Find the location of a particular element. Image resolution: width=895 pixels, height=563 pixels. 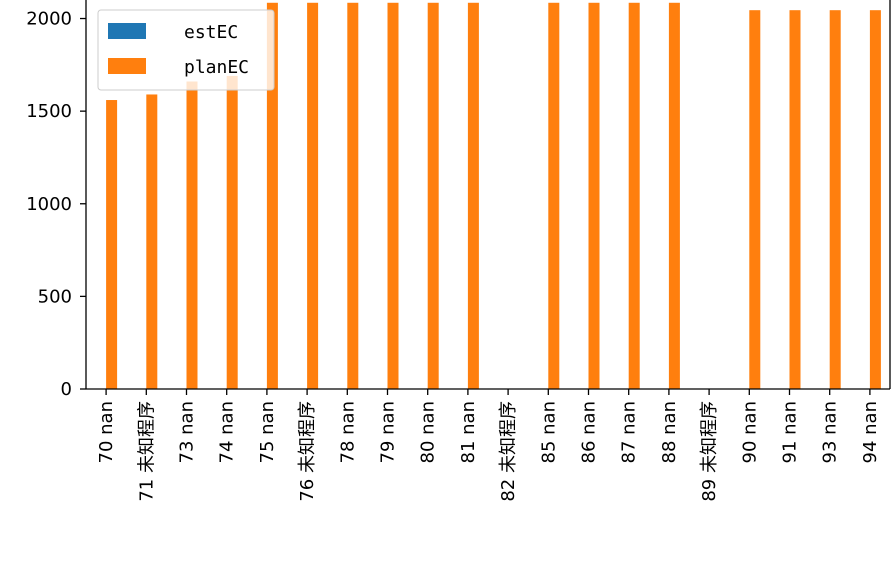

y-tick-label-2000: 2000 is located at coordinates (49, 19).